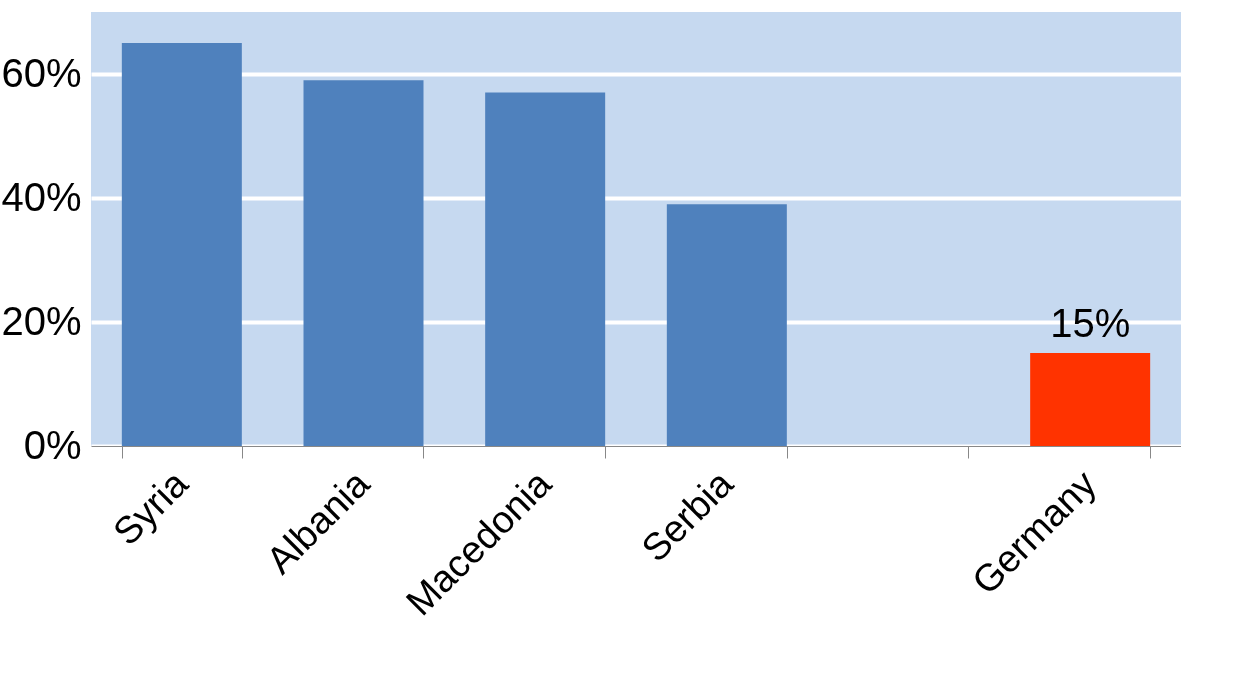 This screenshot has height=691, width=1245. What do you see at coordinates (41, 72) in the screenshot?
I see `y-tick-label: 60%` at bounding box center [41, 72].